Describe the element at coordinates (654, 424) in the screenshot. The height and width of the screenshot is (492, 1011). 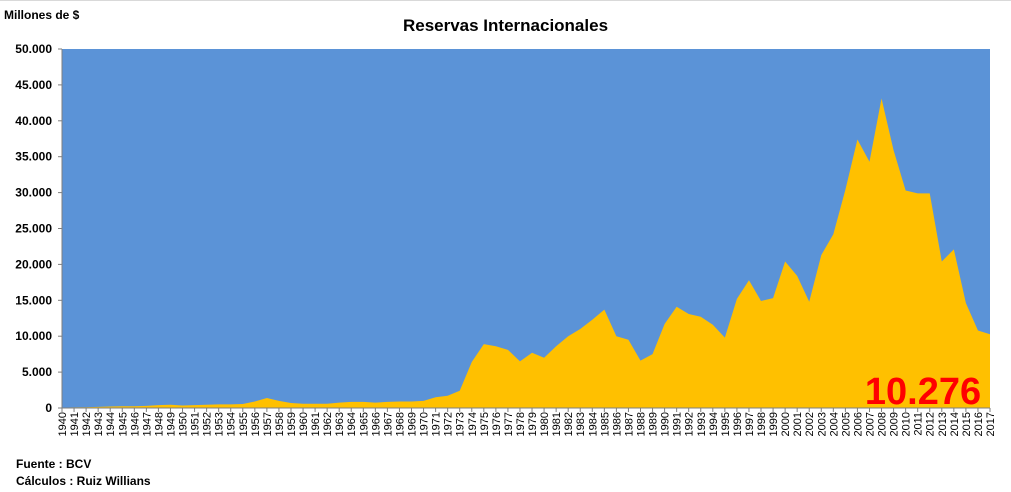
I see `x-tick-label: 1989` at that location.